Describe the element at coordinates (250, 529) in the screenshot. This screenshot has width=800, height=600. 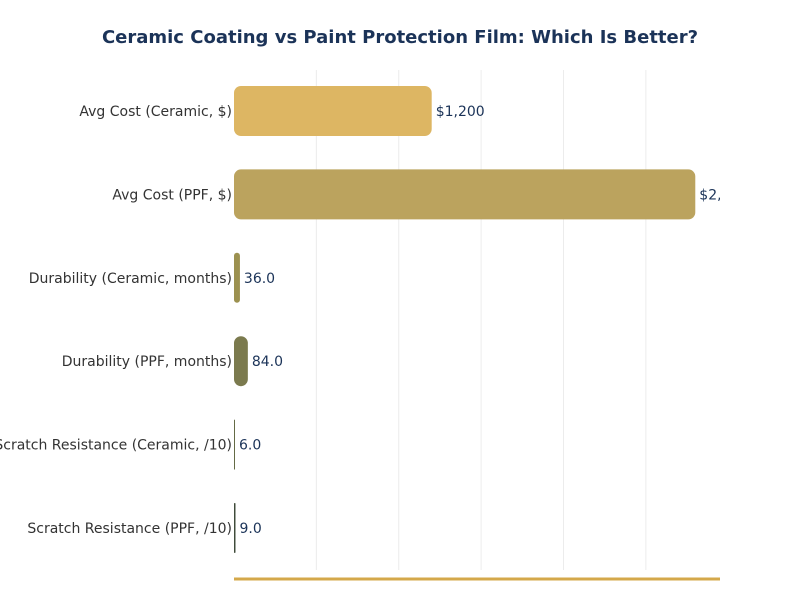
I see `value-label: 9.0` at that location.